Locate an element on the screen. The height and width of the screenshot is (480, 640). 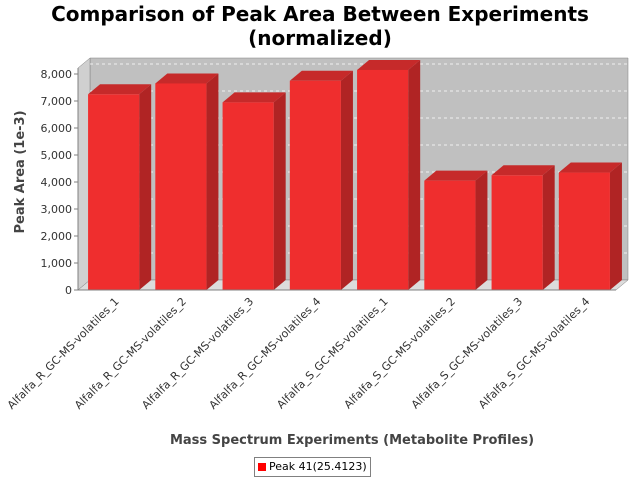
y-tick-label: 3,000 is located at coordinates (57, 209).